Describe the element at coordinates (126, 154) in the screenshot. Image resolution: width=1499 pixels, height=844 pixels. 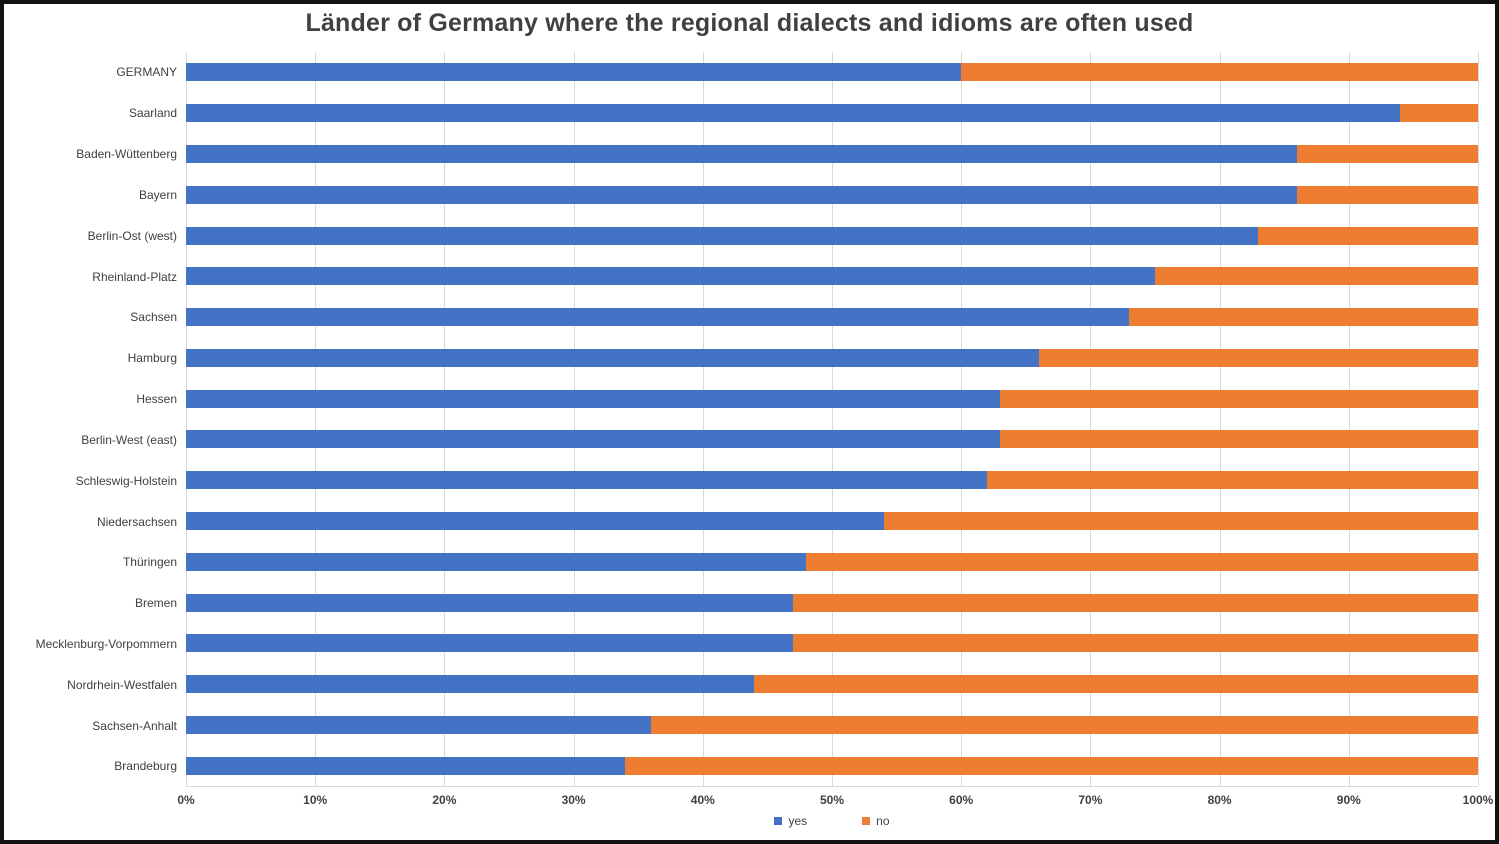
I see `category-label: Baden-Wüttenberg` at that location.